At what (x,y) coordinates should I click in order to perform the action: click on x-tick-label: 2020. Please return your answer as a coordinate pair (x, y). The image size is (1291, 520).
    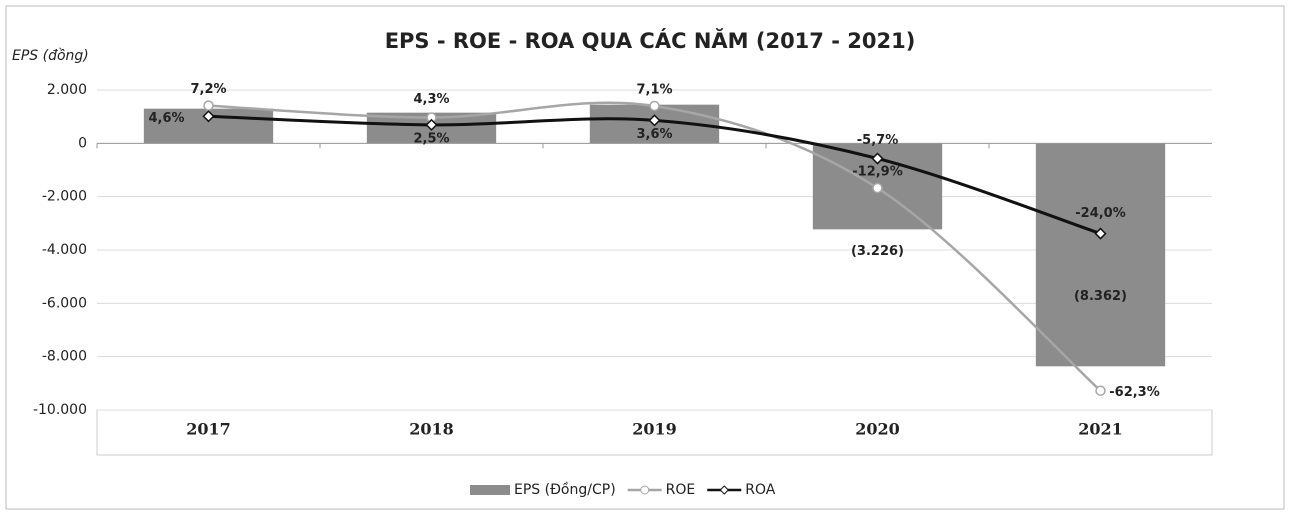
    Looking at the image, I should click on (877, 429).